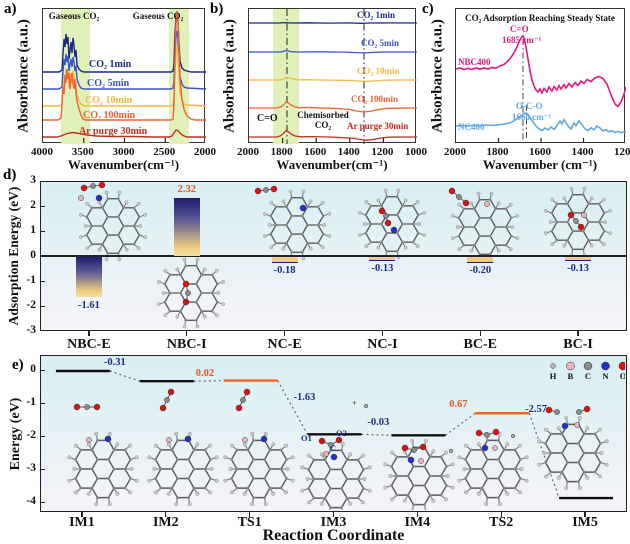  What do you see at coordinates (541, 123) in the screenshot?
I see `curve-nc400` at bounding box center [541, 123].